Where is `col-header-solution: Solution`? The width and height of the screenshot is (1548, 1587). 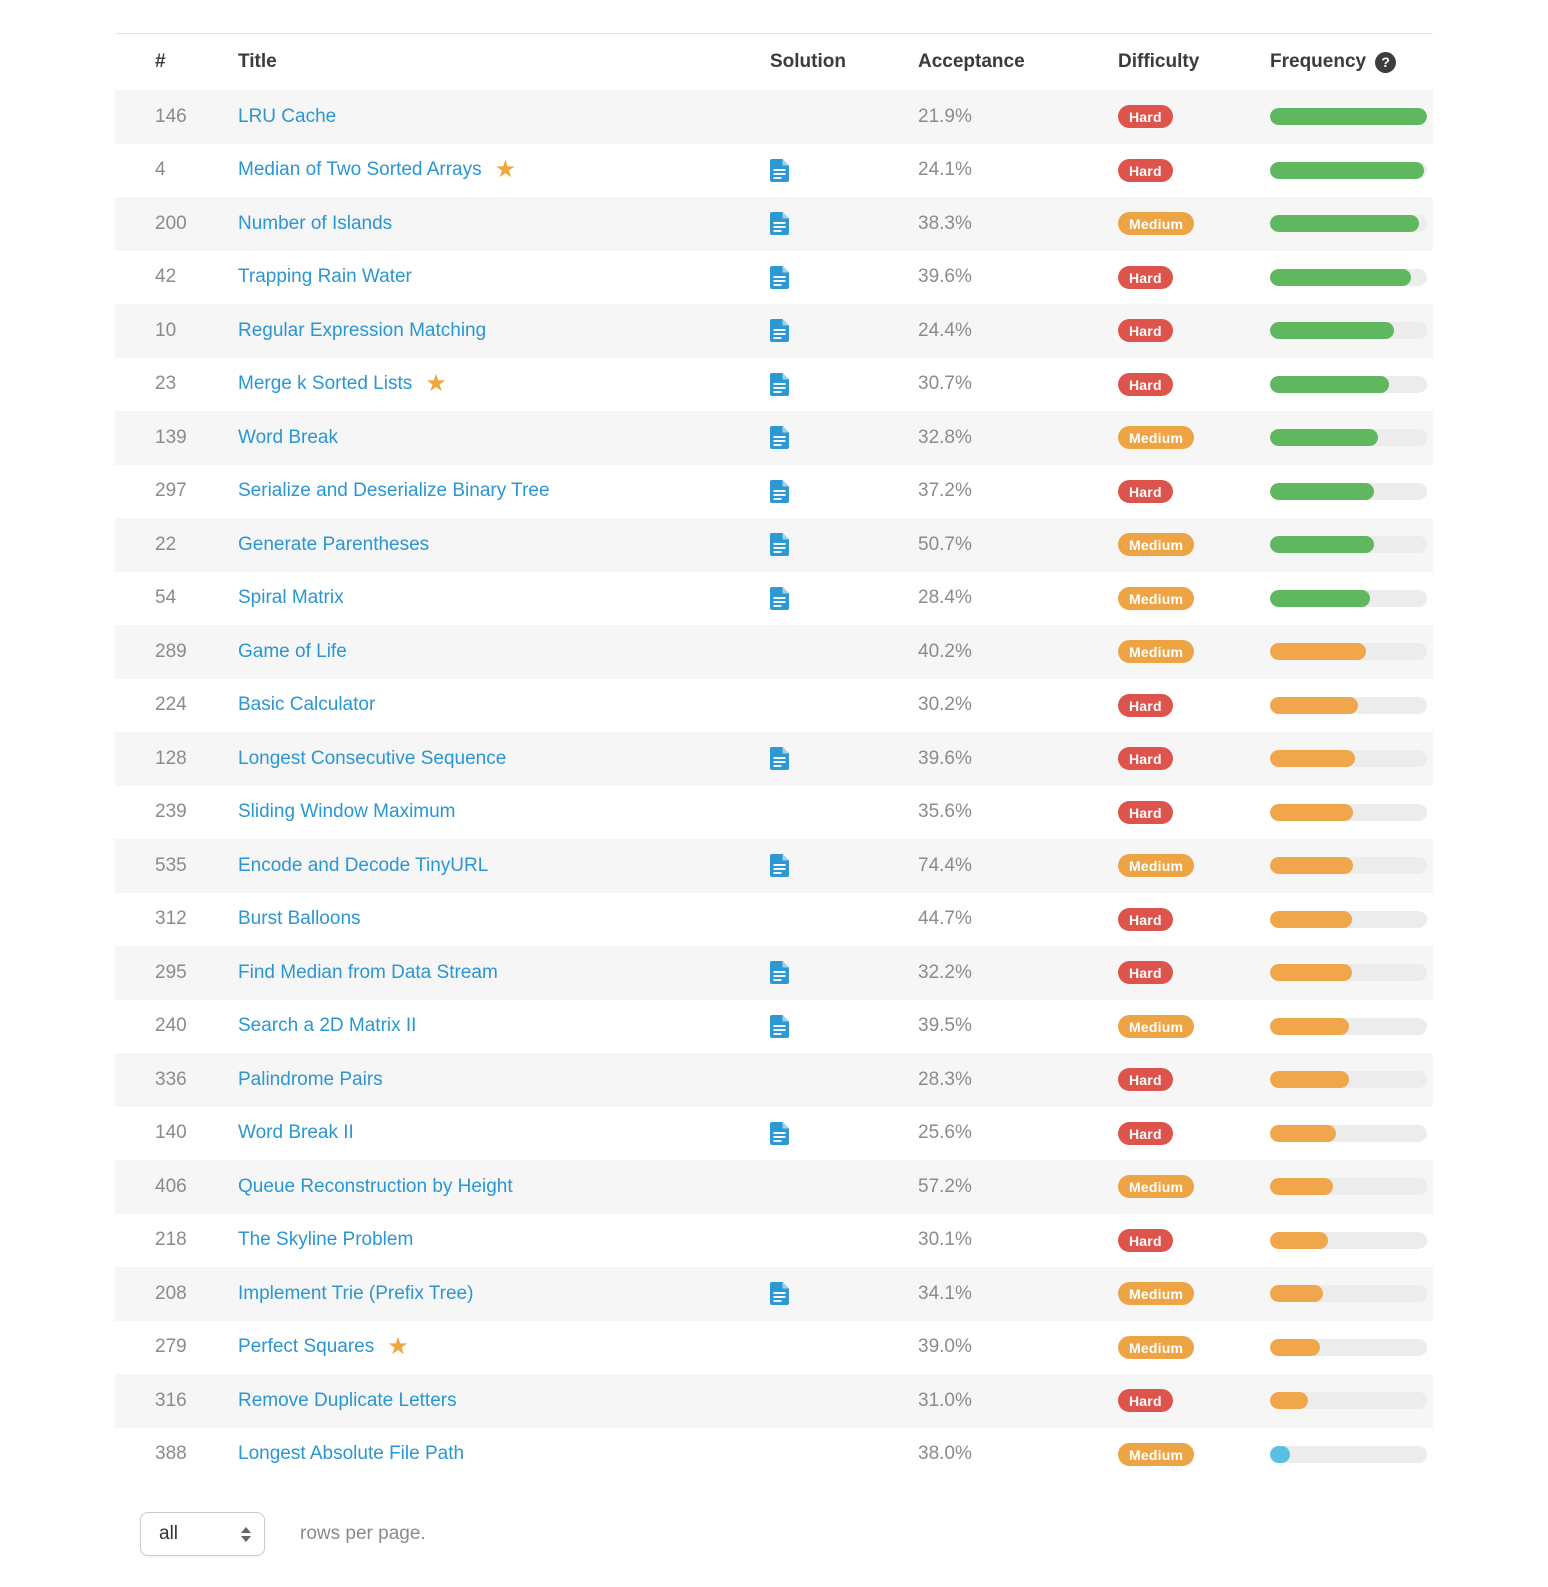
col-header-solution: Solution is located at coordinates (808, 61).